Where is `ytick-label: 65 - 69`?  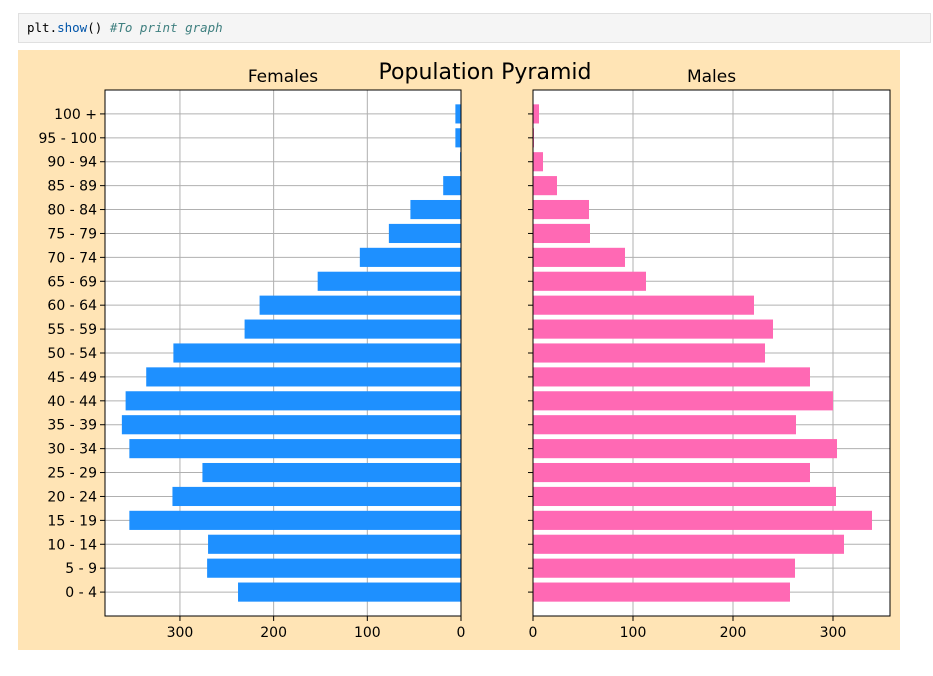
ytick-label: 65 - 69 is located at coordinates (72, 282).